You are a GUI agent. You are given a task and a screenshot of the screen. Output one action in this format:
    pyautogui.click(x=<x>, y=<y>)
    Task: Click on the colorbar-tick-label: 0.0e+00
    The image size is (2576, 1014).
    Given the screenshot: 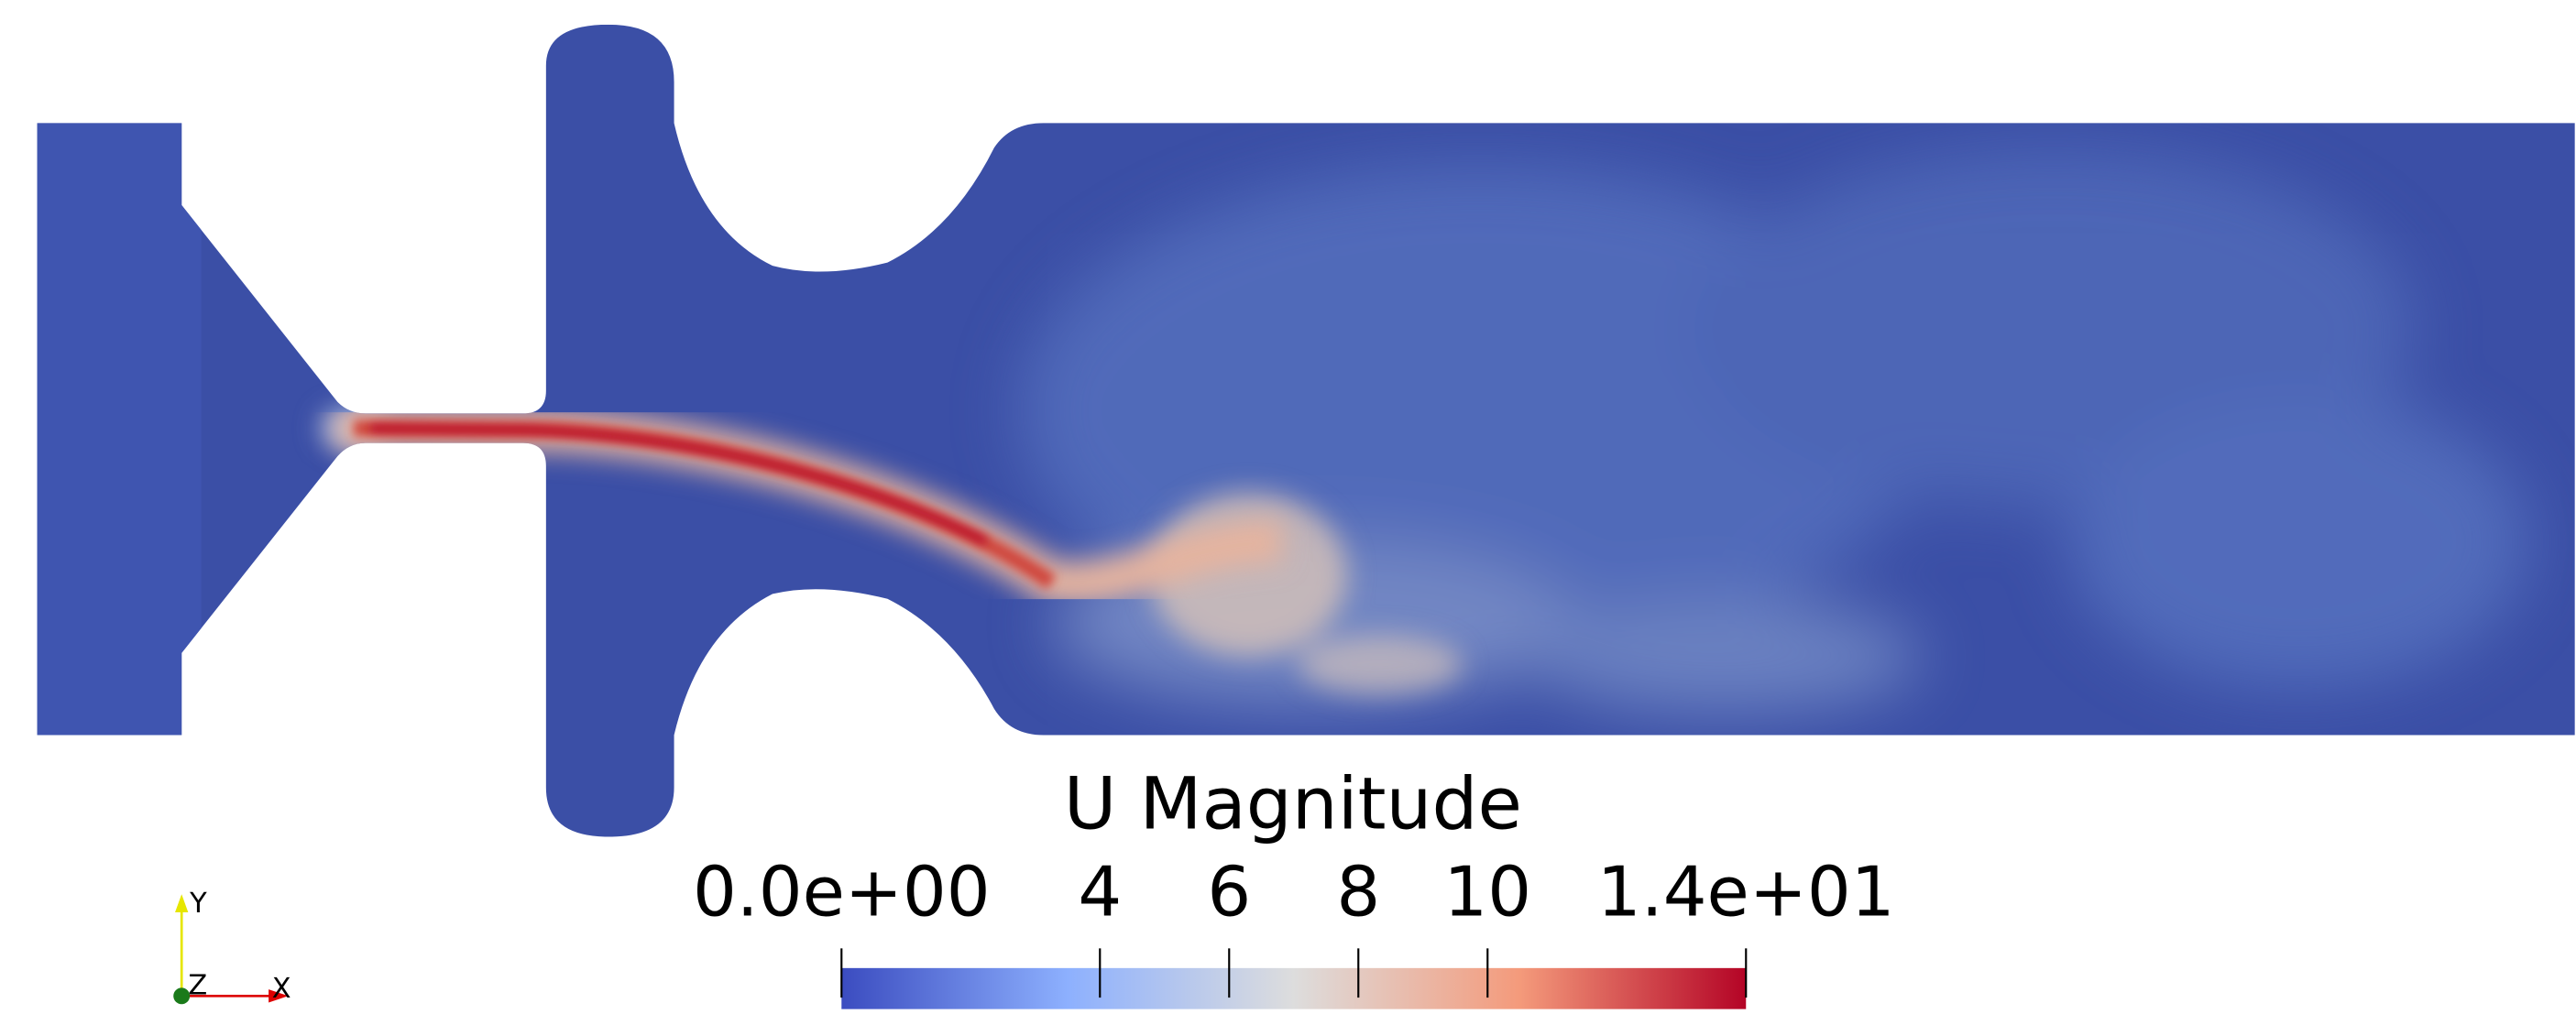 What is the action you would take?
    pyautogui.click(x=842, y=892)
    